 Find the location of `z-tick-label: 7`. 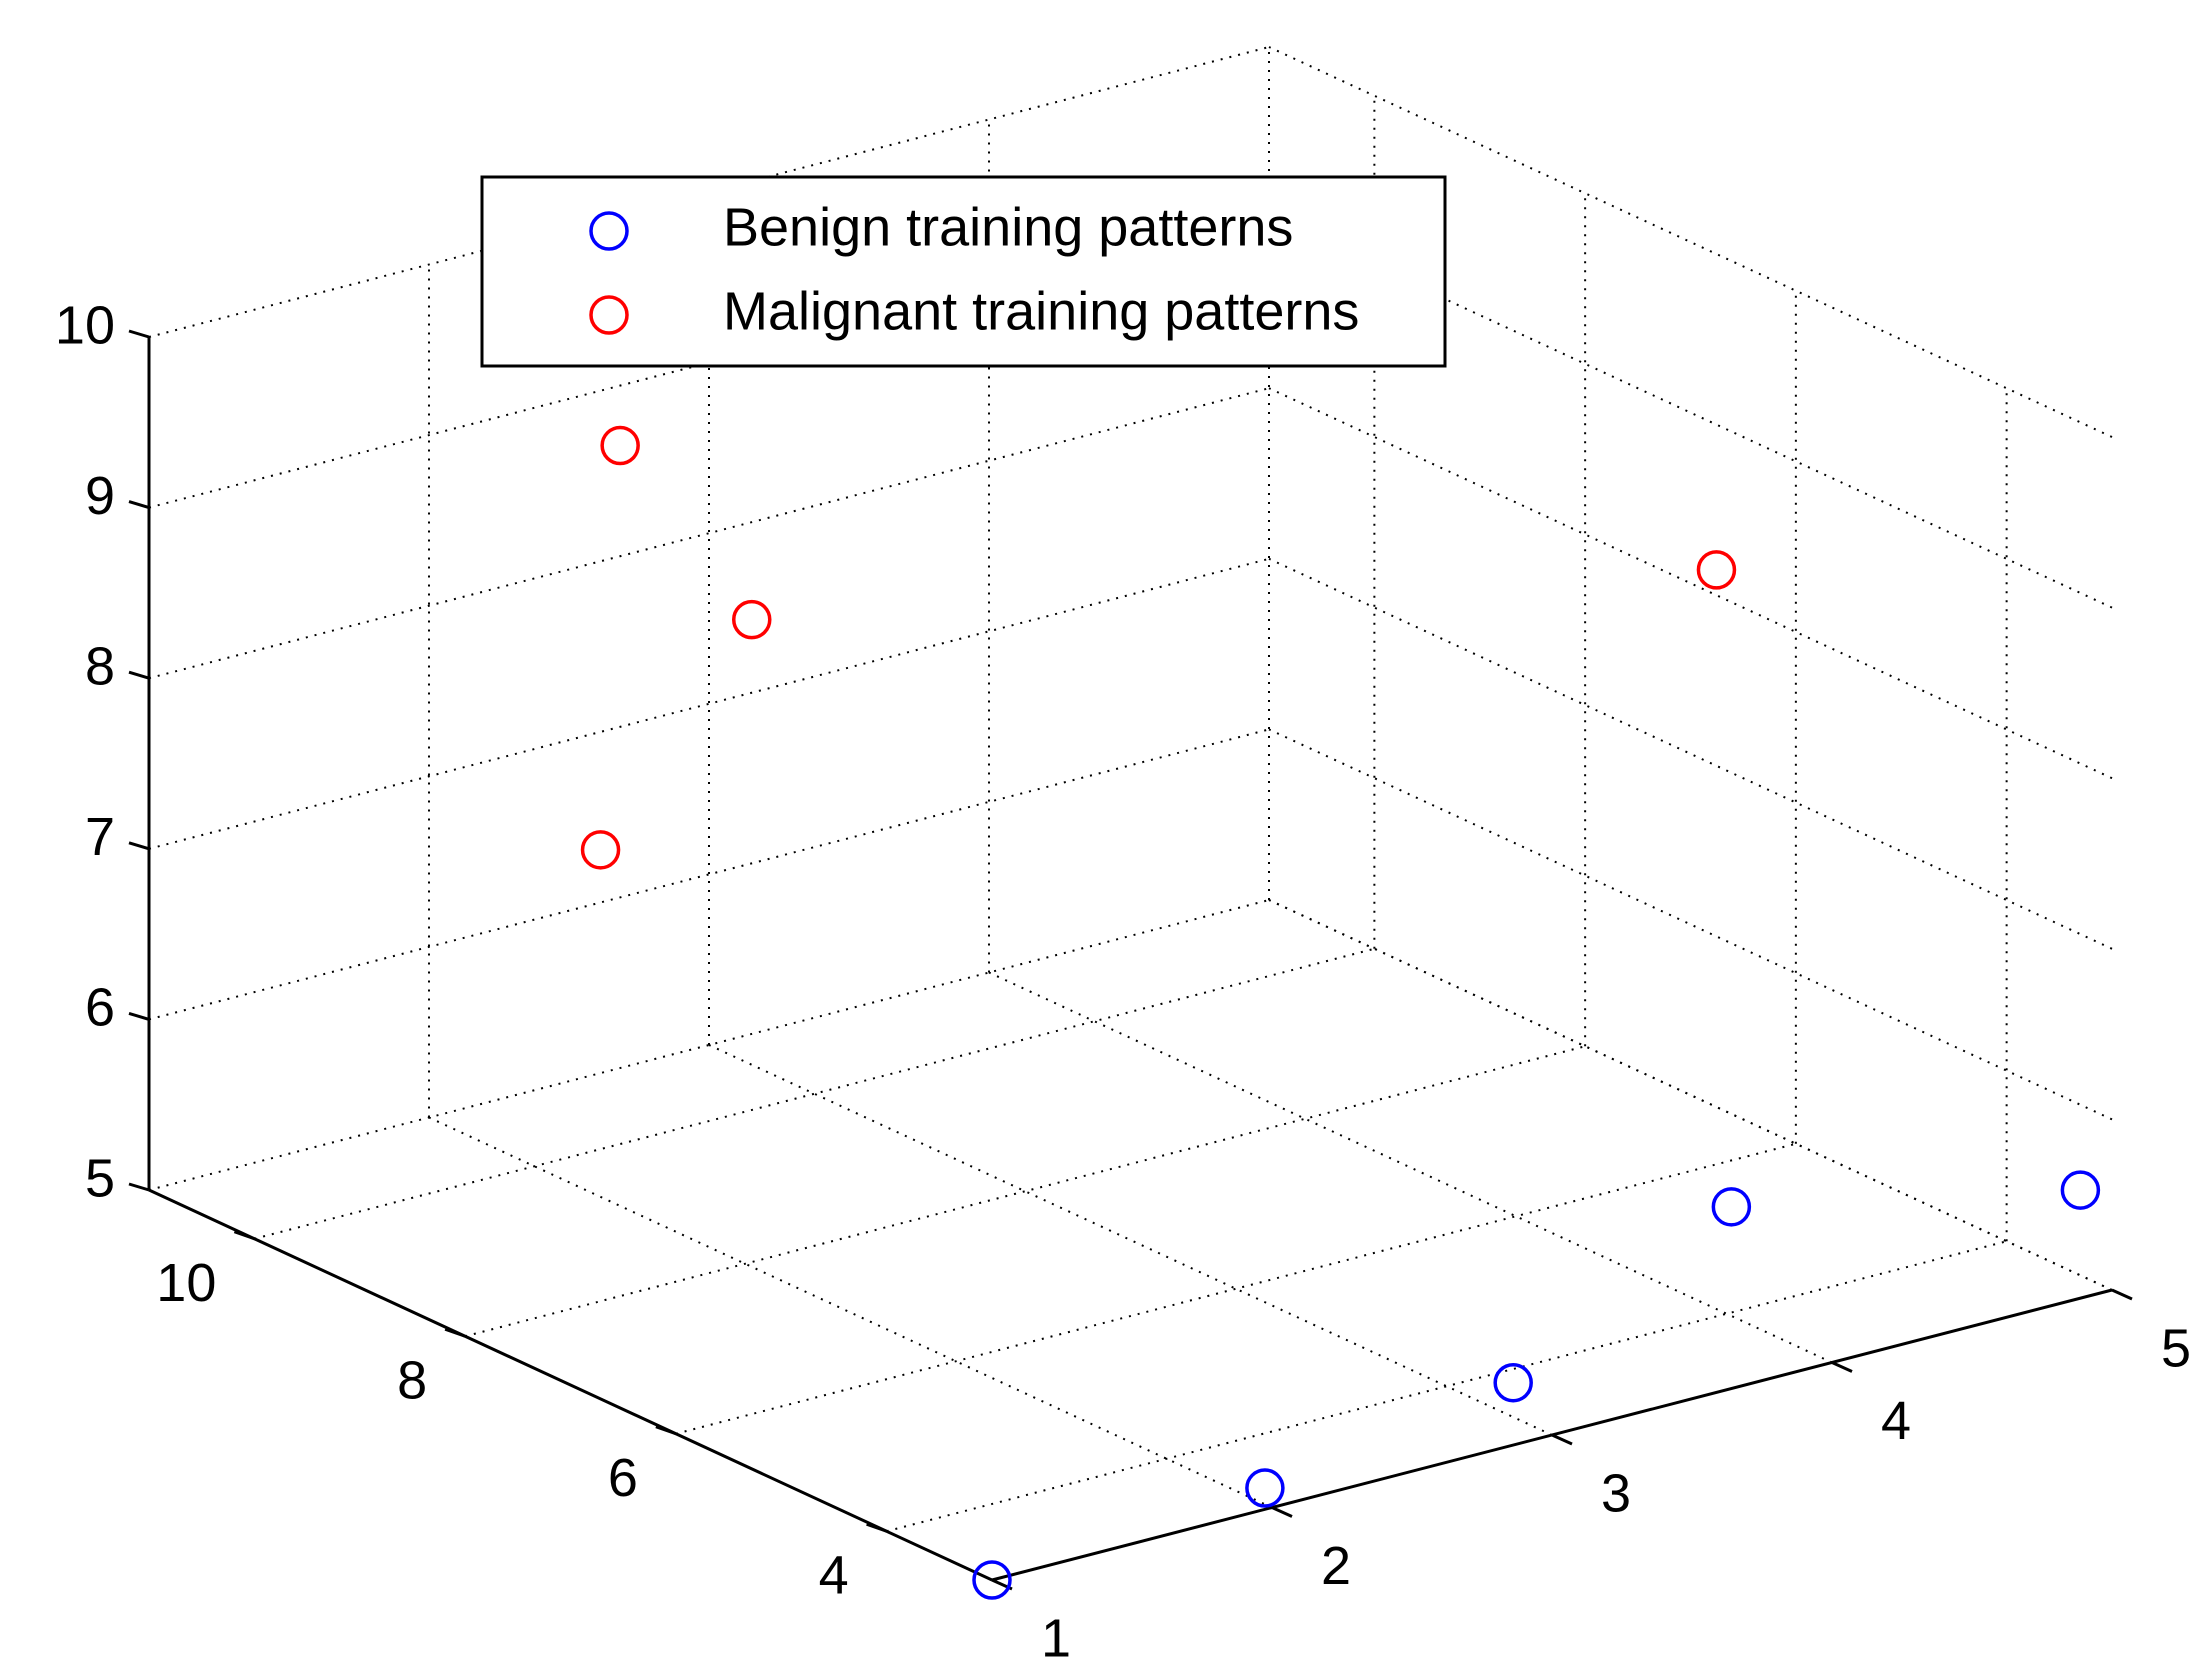

z-tick-label: 7 is located at coordinates (100, 837).